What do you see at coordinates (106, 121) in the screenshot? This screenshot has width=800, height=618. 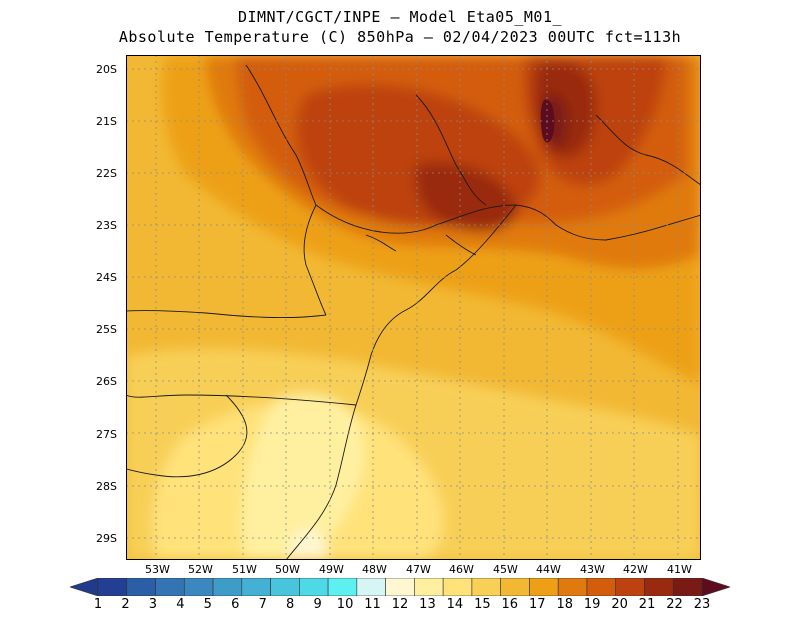 I see `lat-label-21s: 21S` at bounding box center [106, 121].